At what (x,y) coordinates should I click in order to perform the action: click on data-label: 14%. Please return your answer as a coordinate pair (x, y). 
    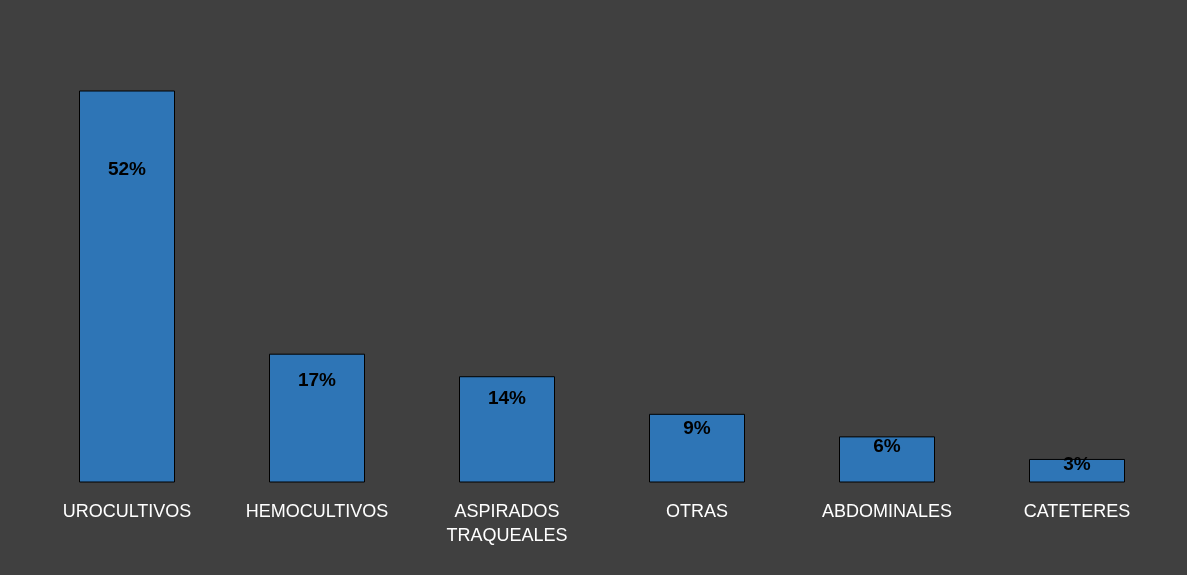
    Looking at the image, I should click on (507, 397).